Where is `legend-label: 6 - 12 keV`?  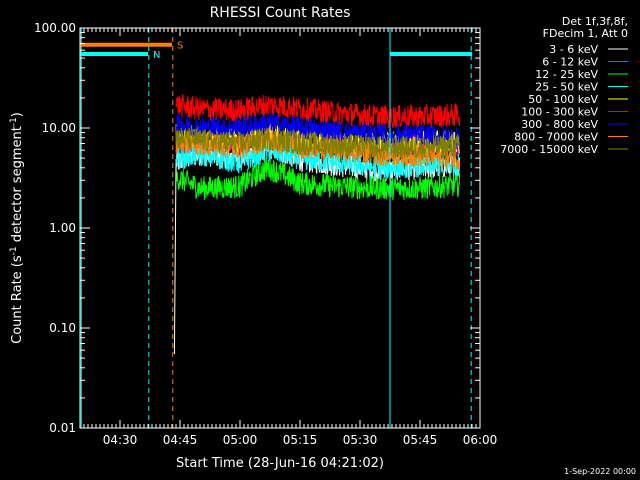
legend-label: 6 - 12 keV is located at coordinates (570, 62).